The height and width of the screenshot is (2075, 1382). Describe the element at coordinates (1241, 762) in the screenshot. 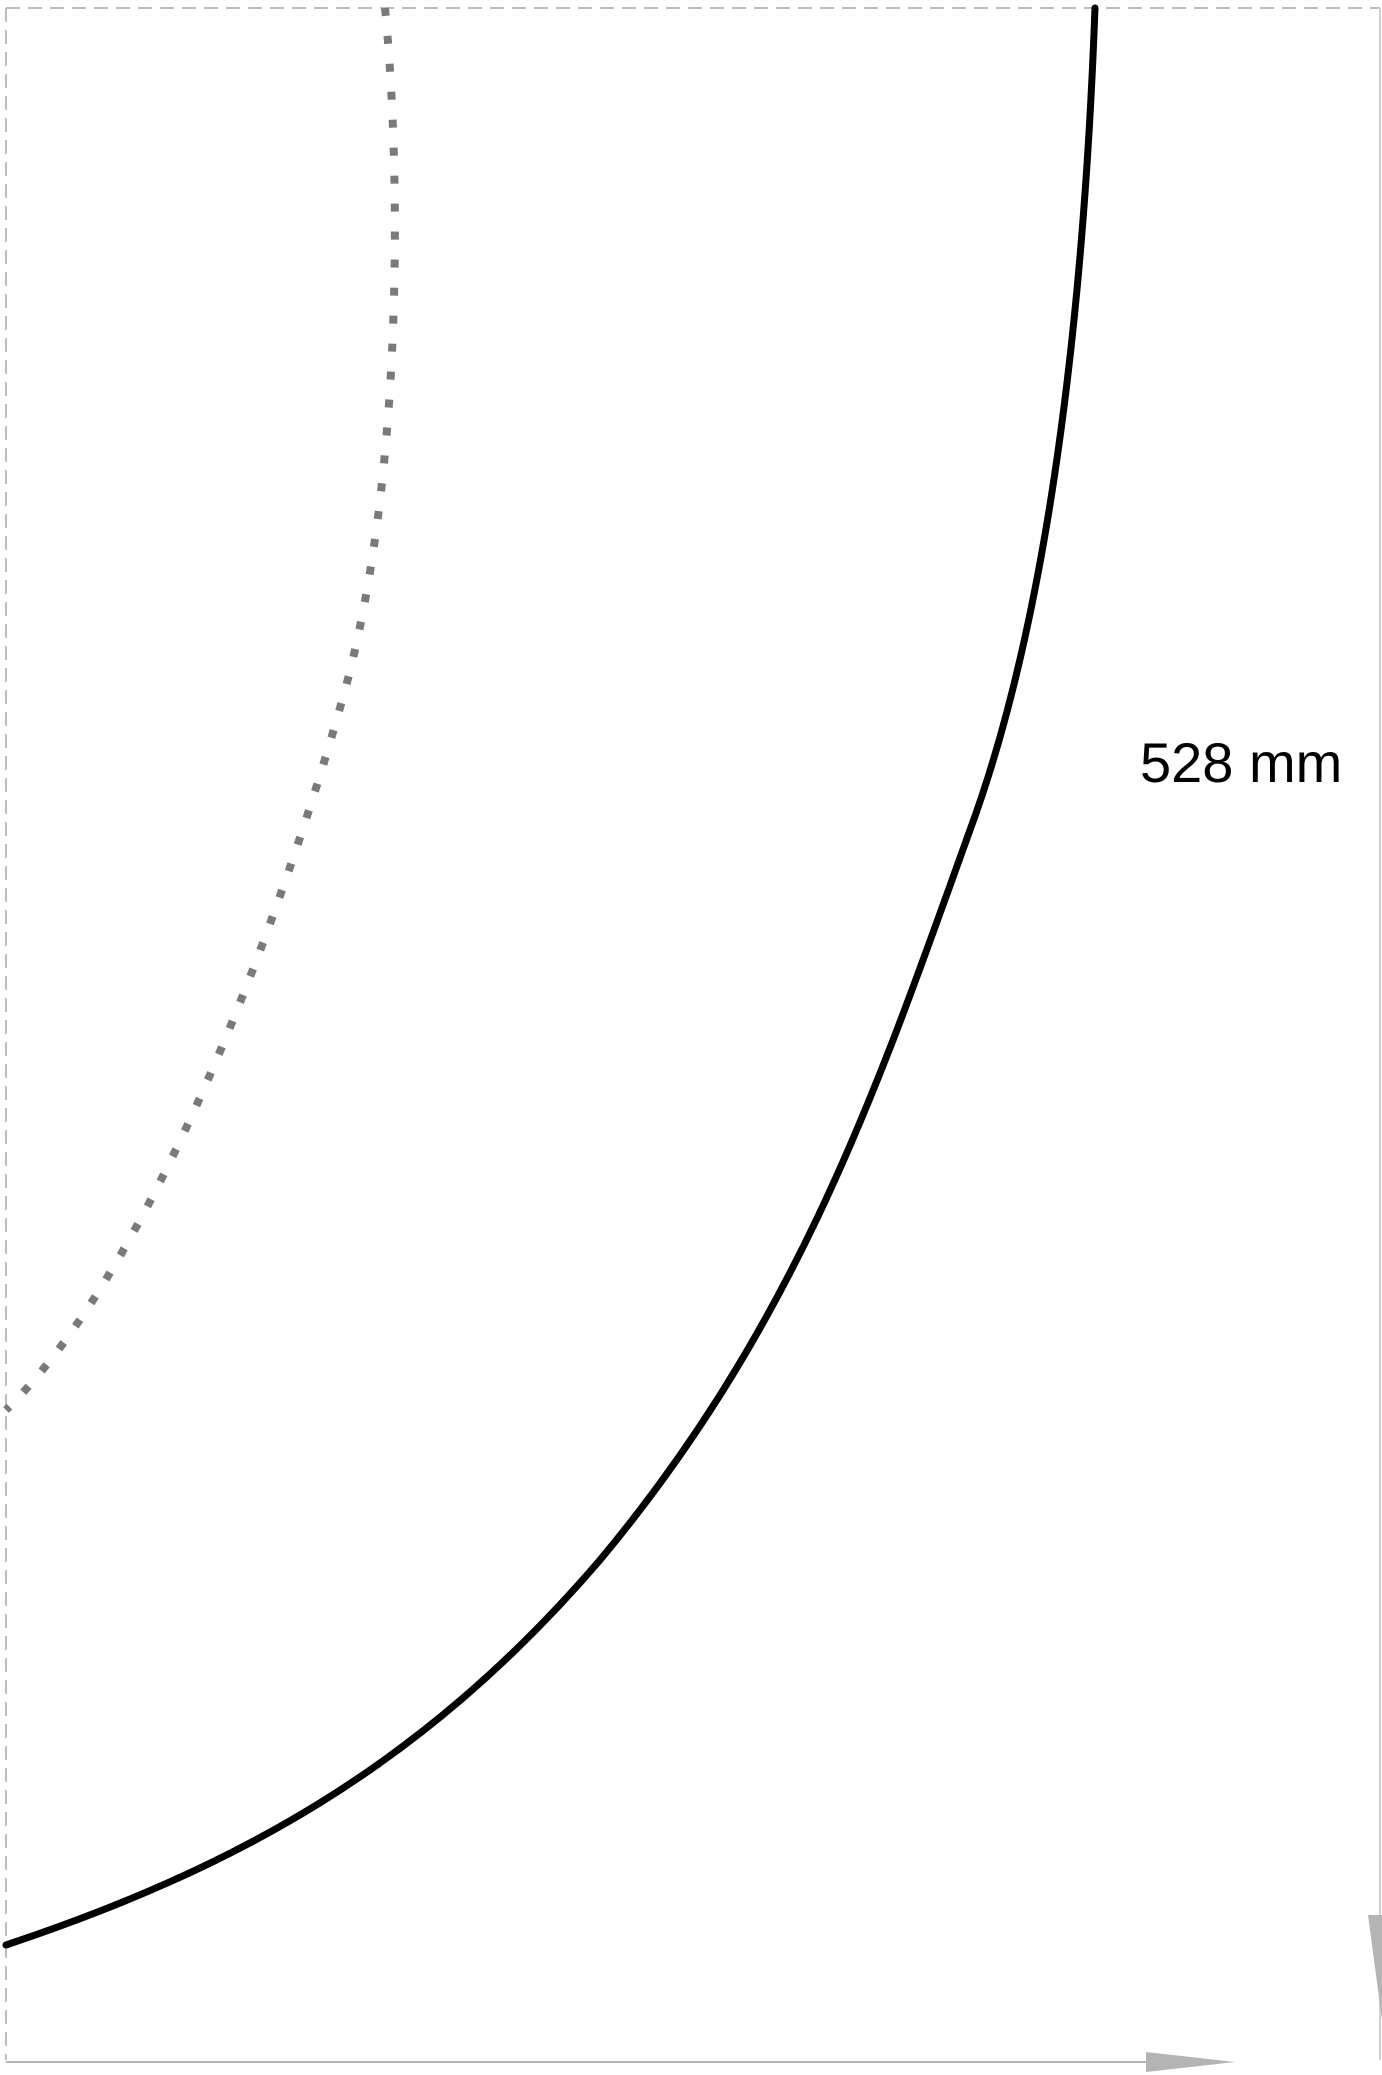

I see `dimension-label: 528 mm` at that location.